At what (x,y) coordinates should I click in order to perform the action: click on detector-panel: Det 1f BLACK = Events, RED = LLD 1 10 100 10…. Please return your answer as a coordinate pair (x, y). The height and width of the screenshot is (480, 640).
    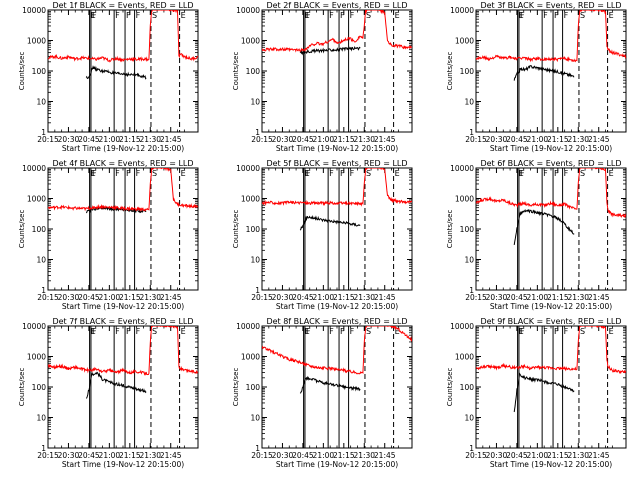
    Looking at the image, I should click on (108, 77).